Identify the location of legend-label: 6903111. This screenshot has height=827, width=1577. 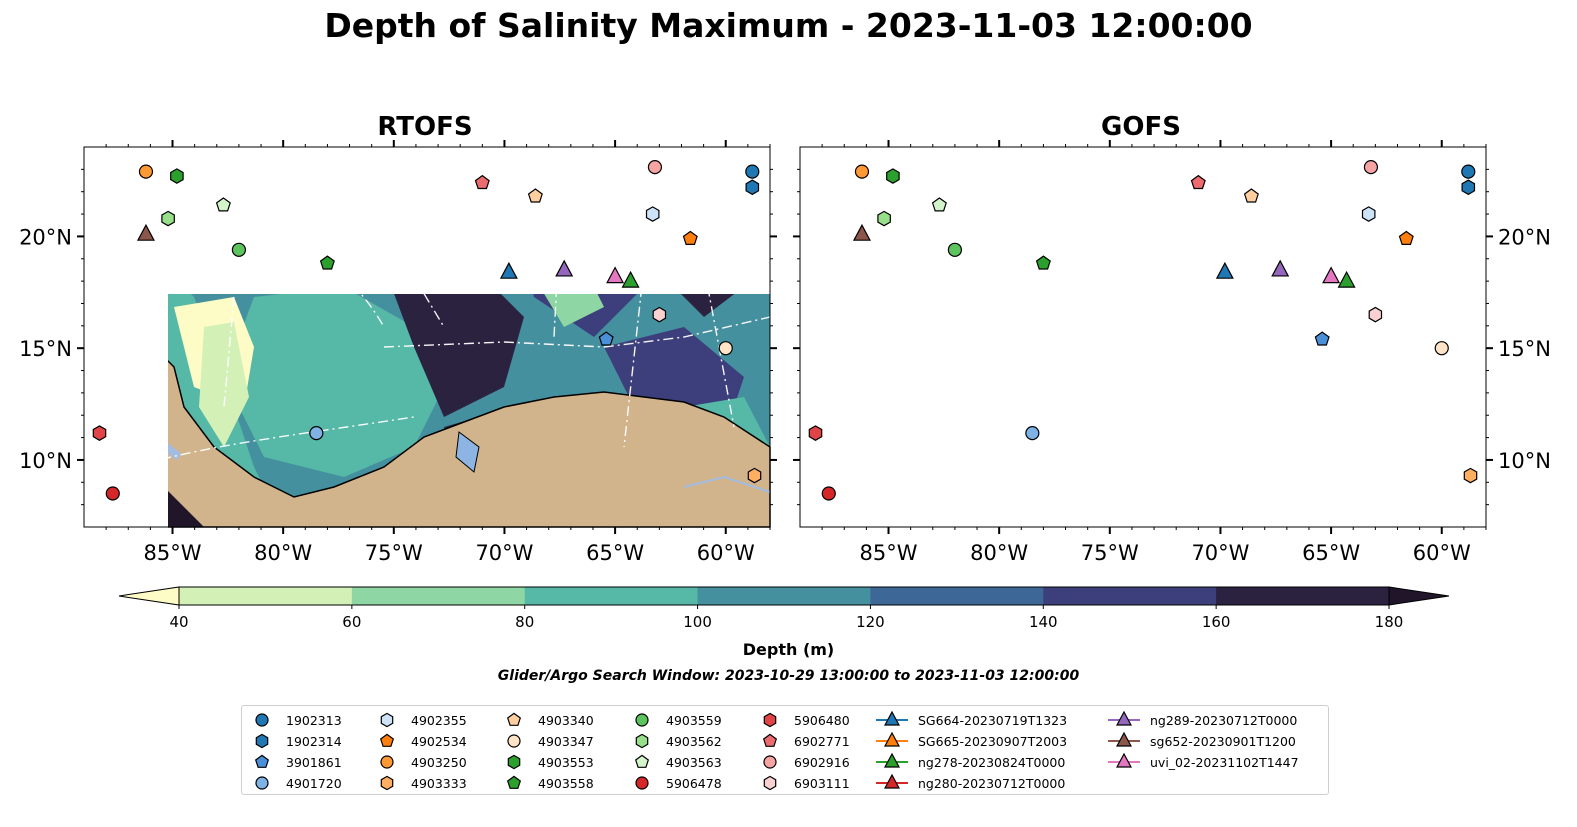
(822, 783).